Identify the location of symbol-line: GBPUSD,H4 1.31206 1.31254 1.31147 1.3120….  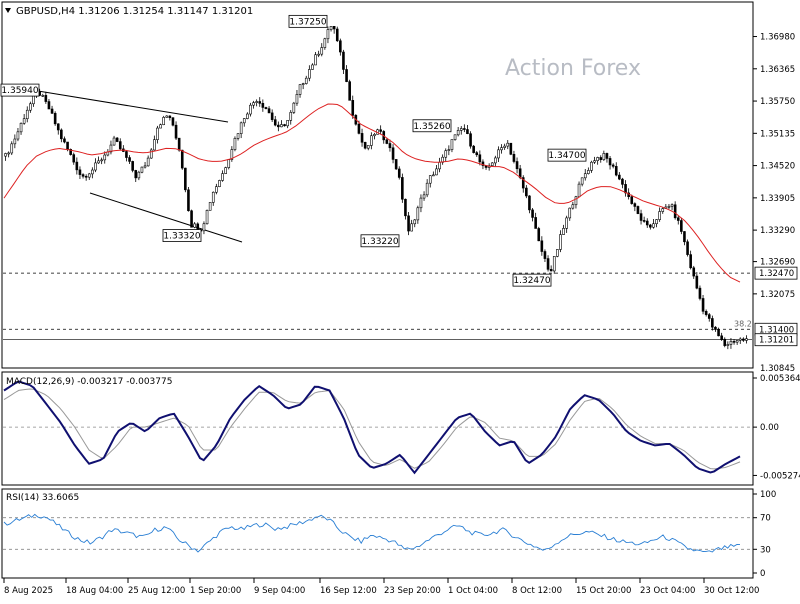
(134, 11).